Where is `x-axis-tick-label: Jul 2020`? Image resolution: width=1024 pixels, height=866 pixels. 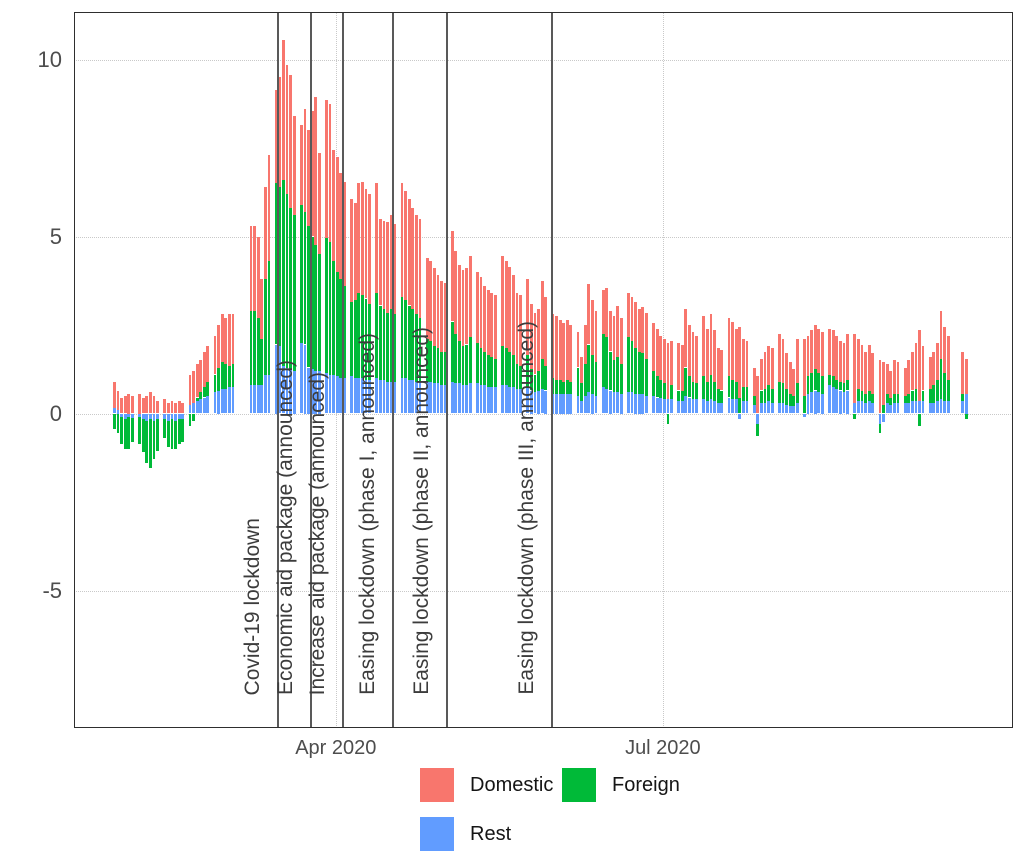 x-axis-tick-label: Jul 2020 is located at coordinates (663, 748).